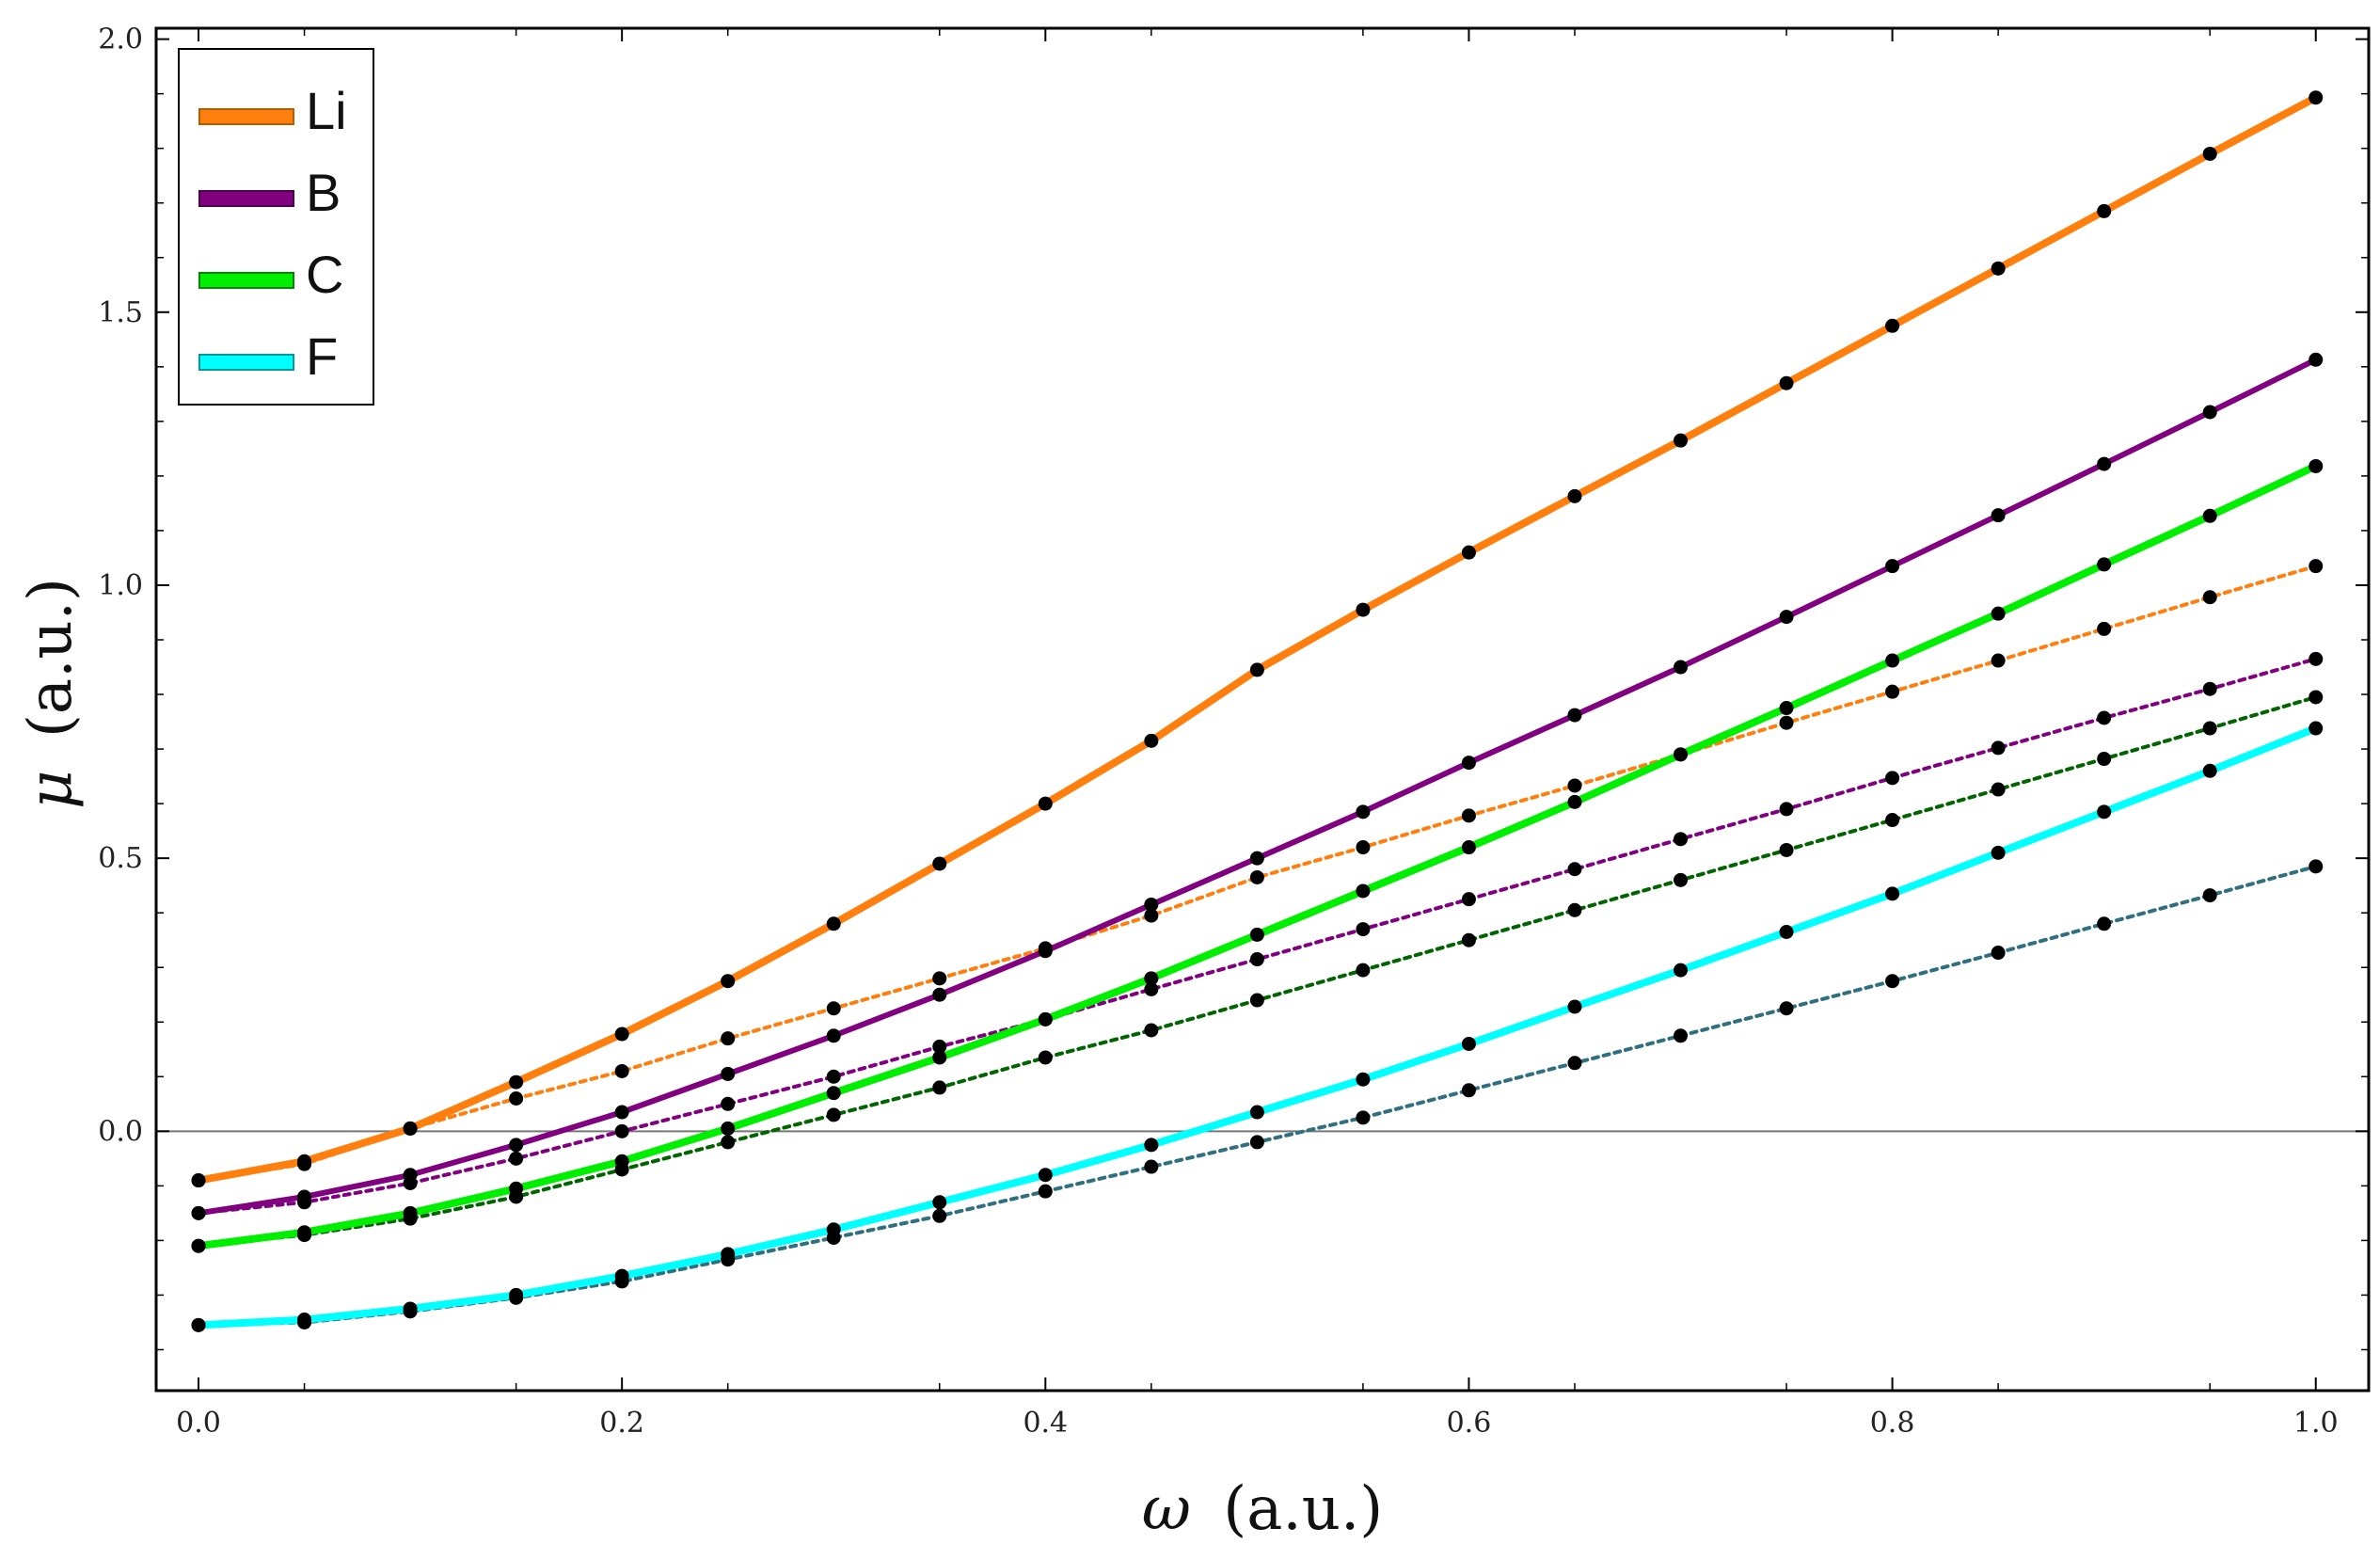 The width and height of the screenshot is (2380, 1544). I want to click on x-tick-label: 0.0, so click(198, 1423).